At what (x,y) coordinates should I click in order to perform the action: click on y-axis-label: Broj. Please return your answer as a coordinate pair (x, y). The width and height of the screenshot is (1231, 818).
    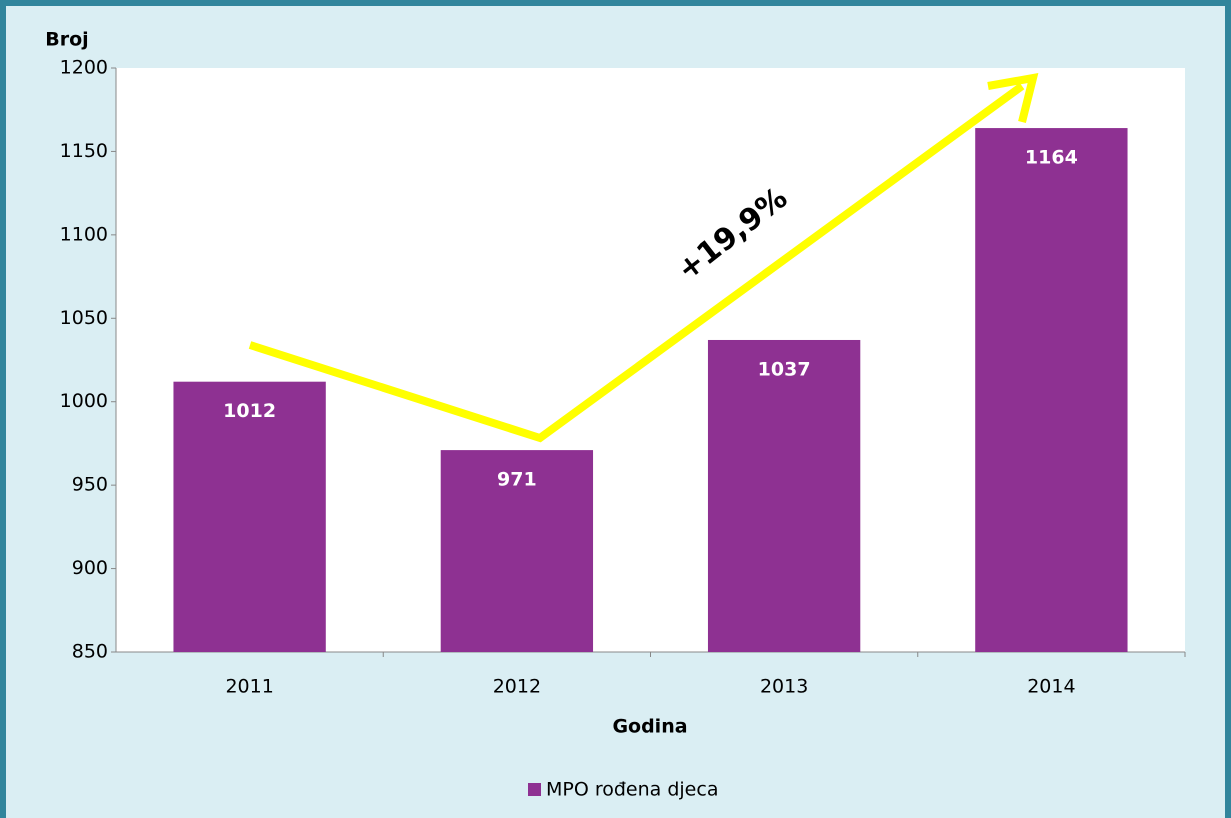
    Looking at the image, I should click on (66, 40).